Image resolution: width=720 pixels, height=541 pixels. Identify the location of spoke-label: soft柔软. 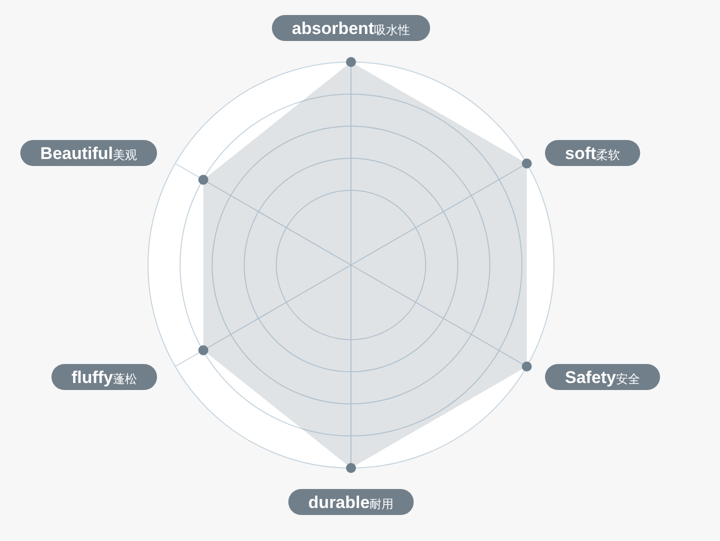
(592, 153).